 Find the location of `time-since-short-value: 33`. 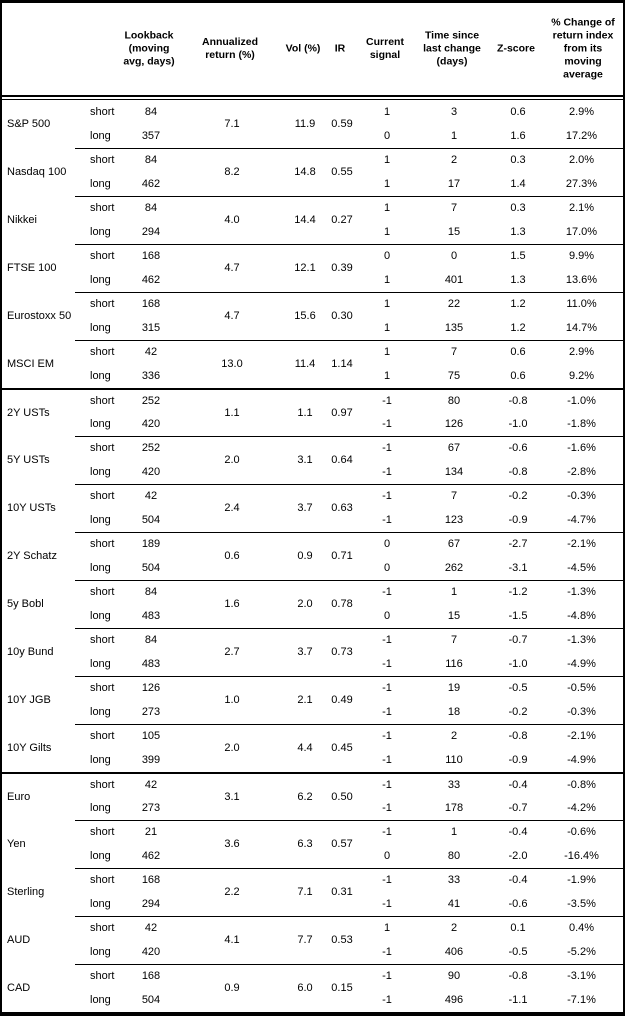

time-since-short-value: 33 is located at coordinates (454, 879).